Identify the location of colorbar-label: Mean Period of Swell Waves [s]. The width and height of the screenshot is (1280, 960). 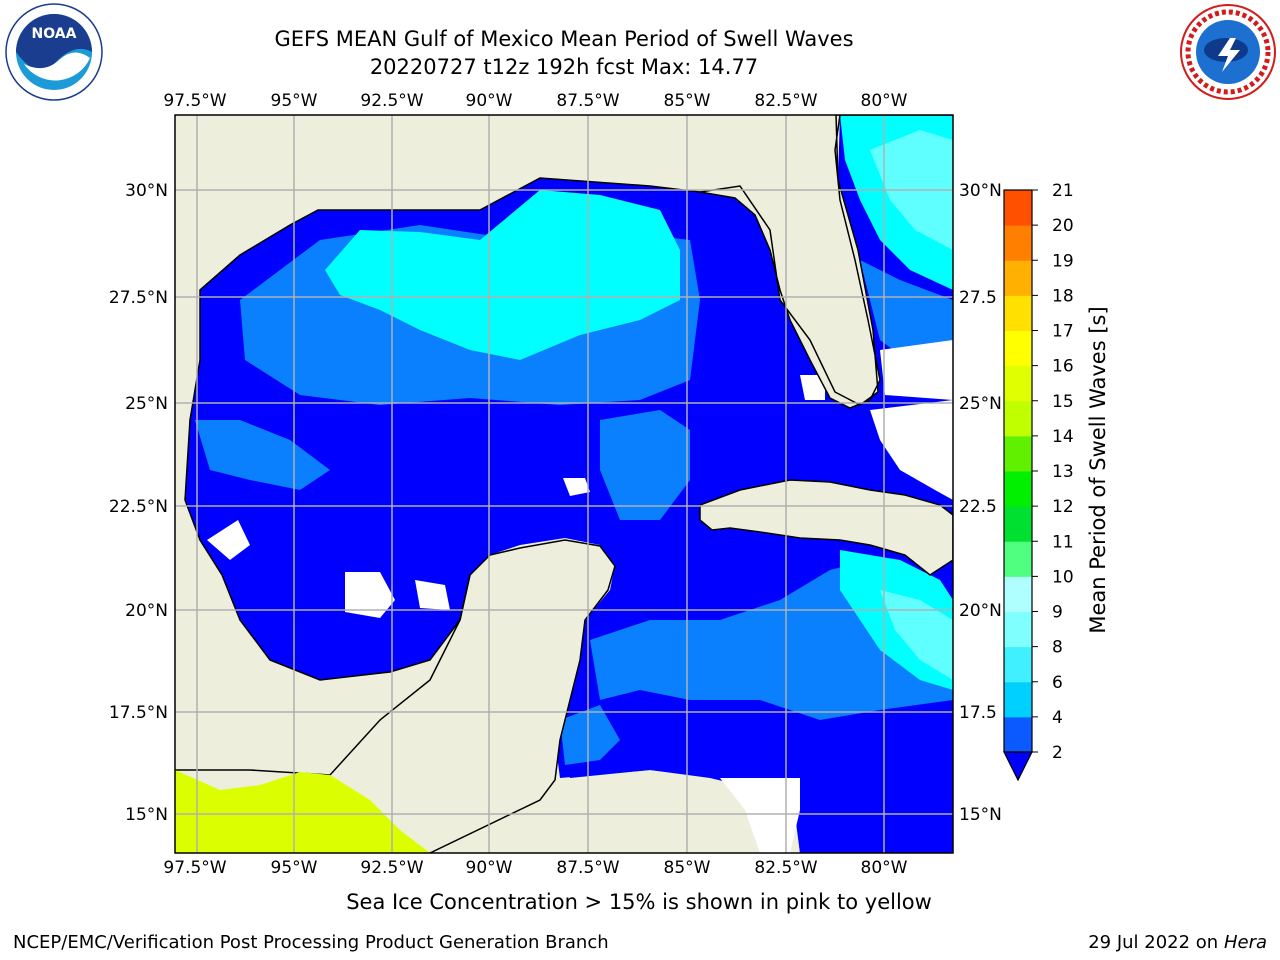
(1098, 469).